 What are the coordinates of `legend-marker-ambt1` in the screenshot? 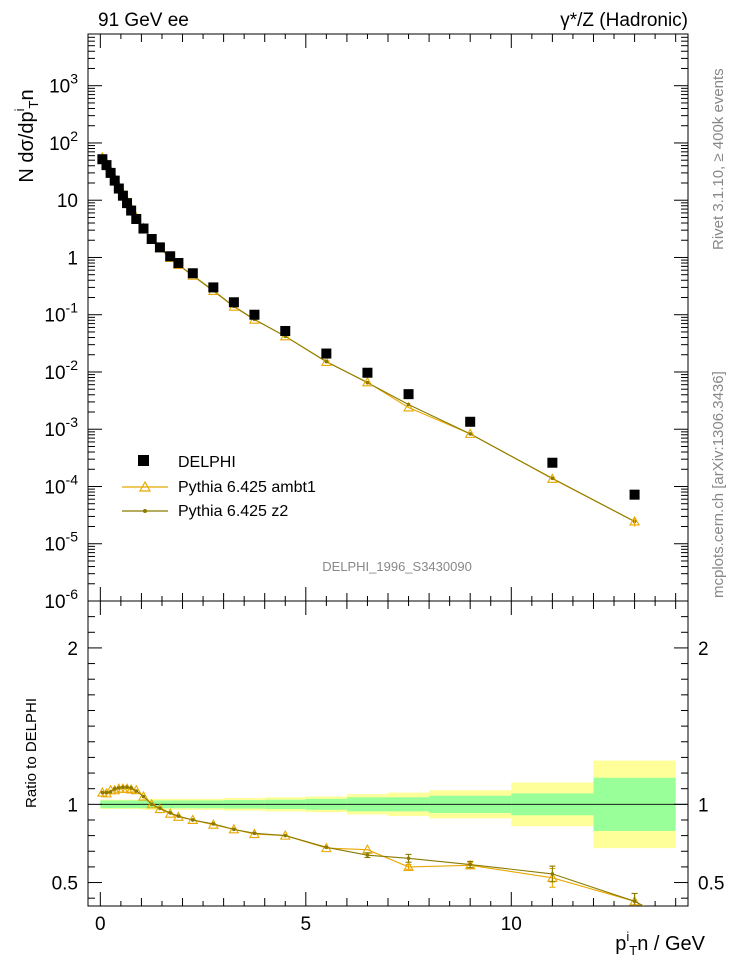 It's located at (145, 486).